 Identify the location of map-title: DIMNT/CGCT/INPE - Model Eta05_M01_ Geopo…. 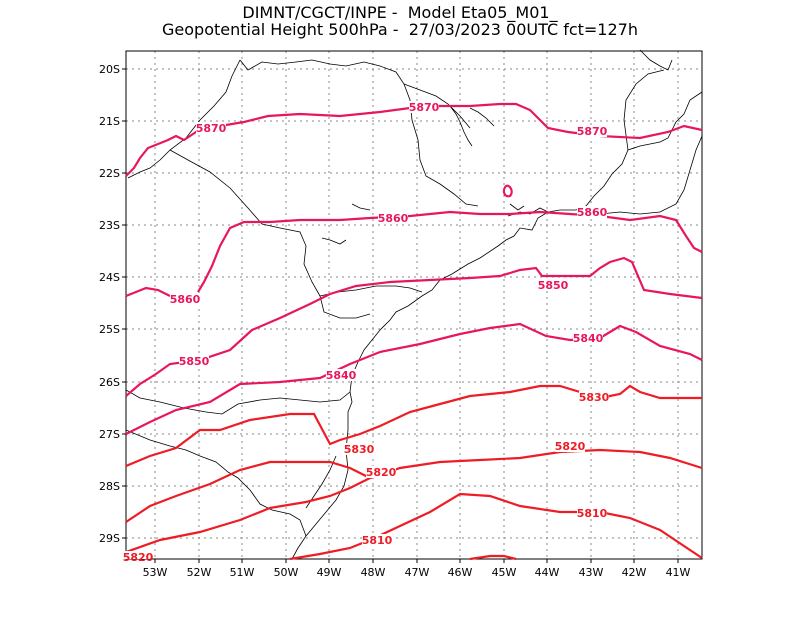
(400, 21).